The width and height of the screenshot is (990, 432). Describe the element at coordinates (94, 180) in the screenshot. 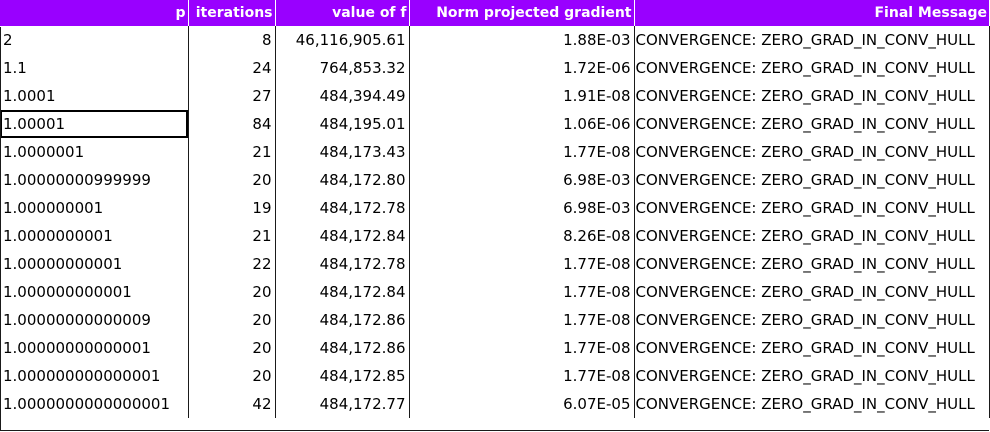

I see `cell-p: 1.00000000999999` at that location.